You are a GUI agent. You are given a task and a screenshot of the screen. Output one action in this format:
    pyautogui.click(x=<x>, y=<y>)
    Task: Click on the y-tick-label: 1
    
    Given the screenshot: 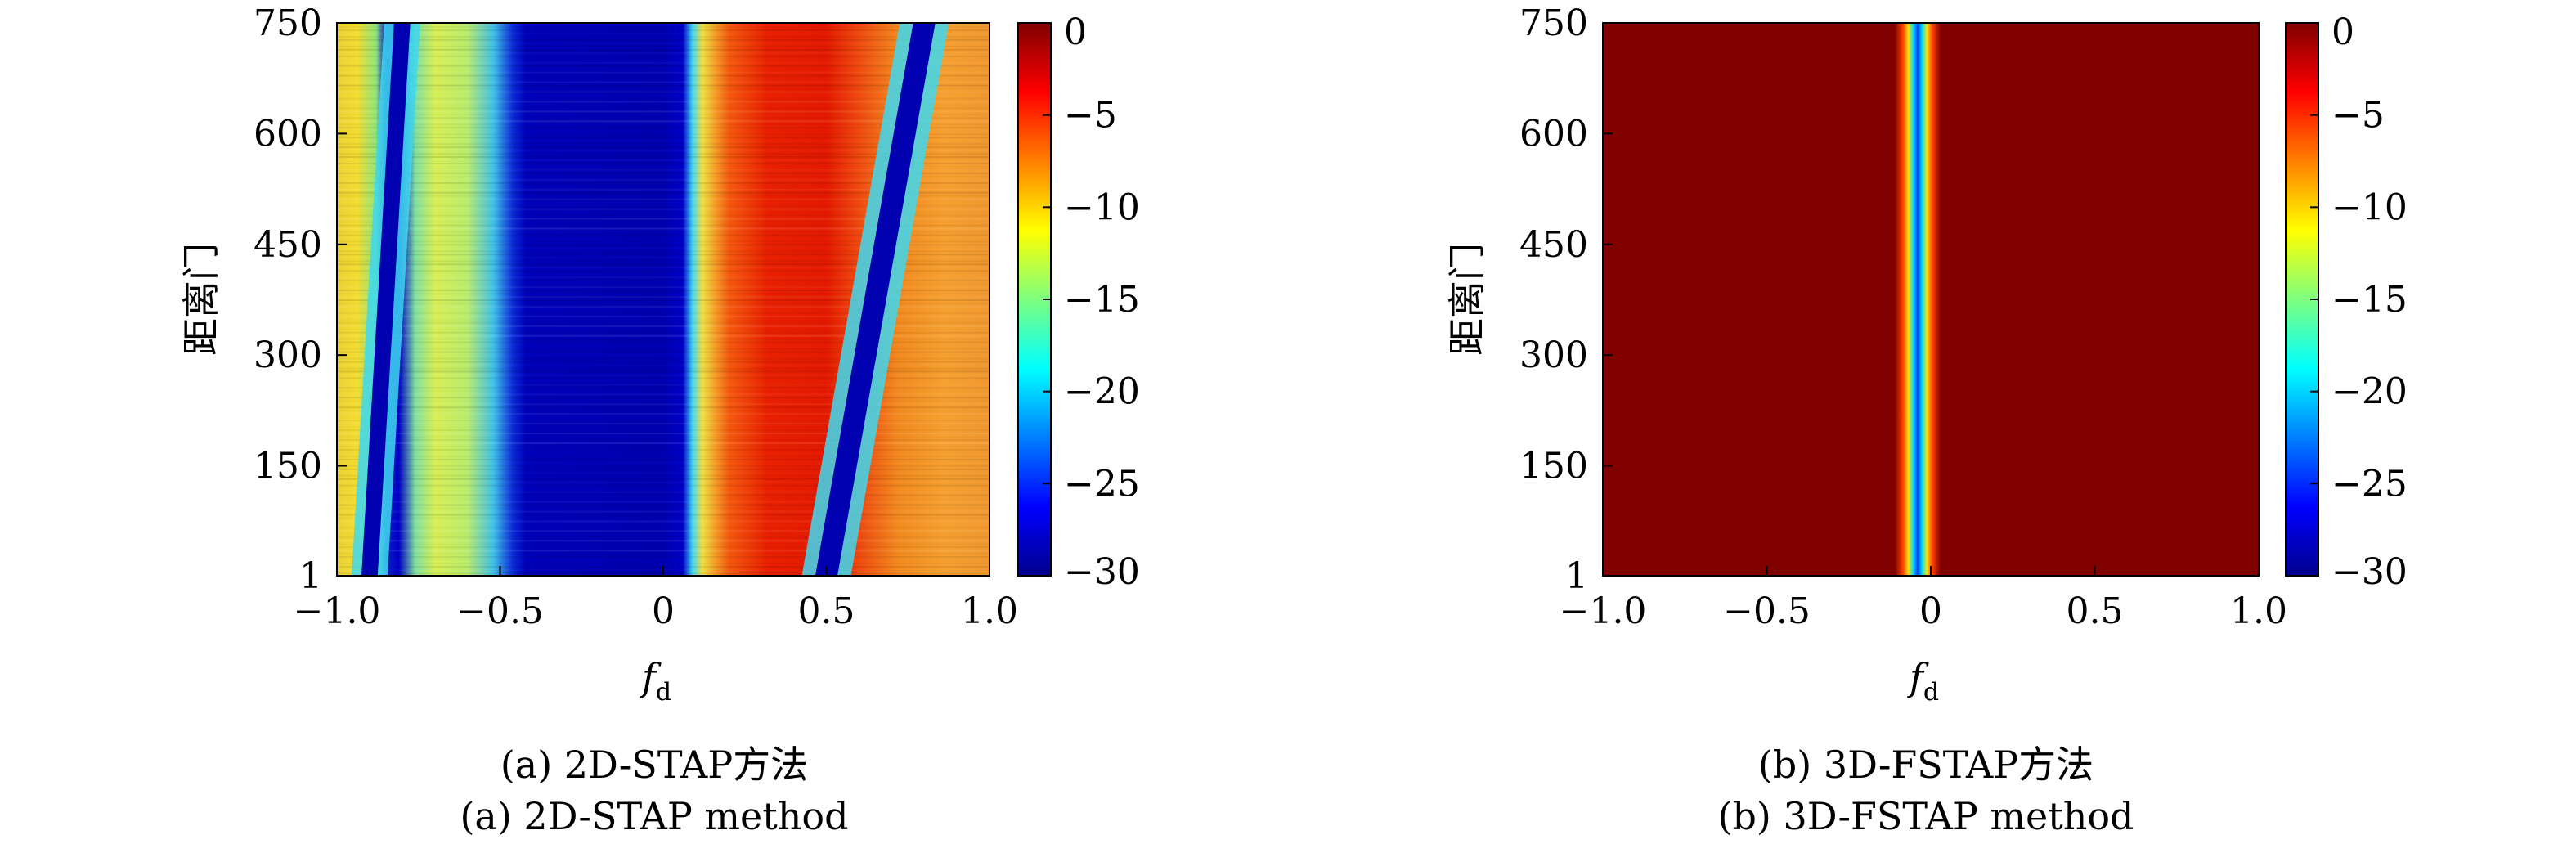 What is the action you would take?
    pyautogui.click(x=310, y=576)
    